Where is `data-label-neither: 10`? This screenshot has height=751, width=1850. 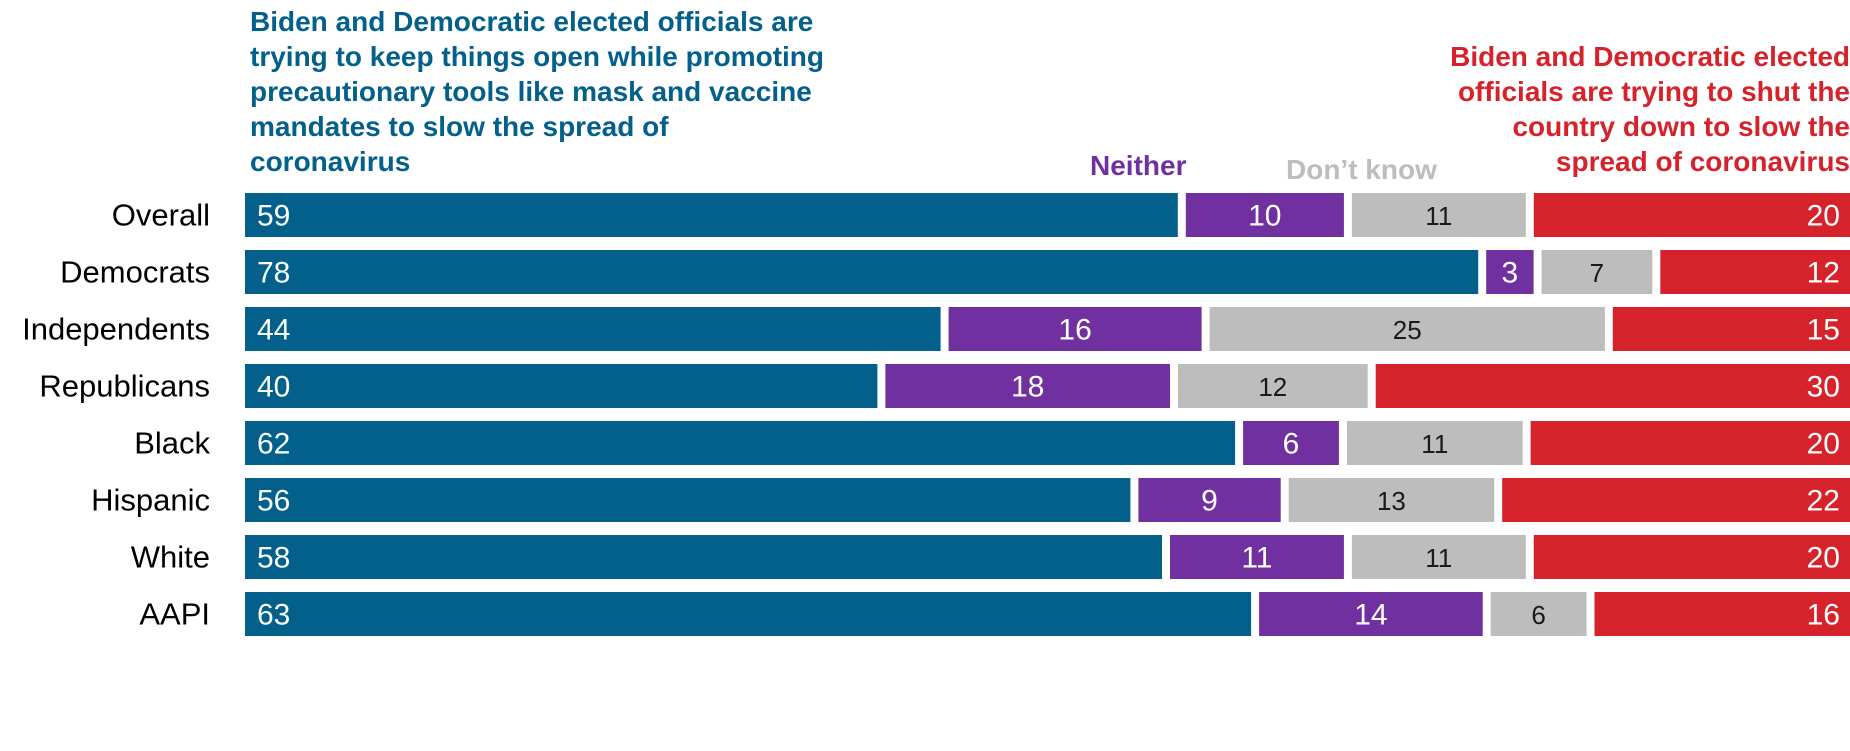
data-label-neither: 10 is located at coordinates (1264, 216).